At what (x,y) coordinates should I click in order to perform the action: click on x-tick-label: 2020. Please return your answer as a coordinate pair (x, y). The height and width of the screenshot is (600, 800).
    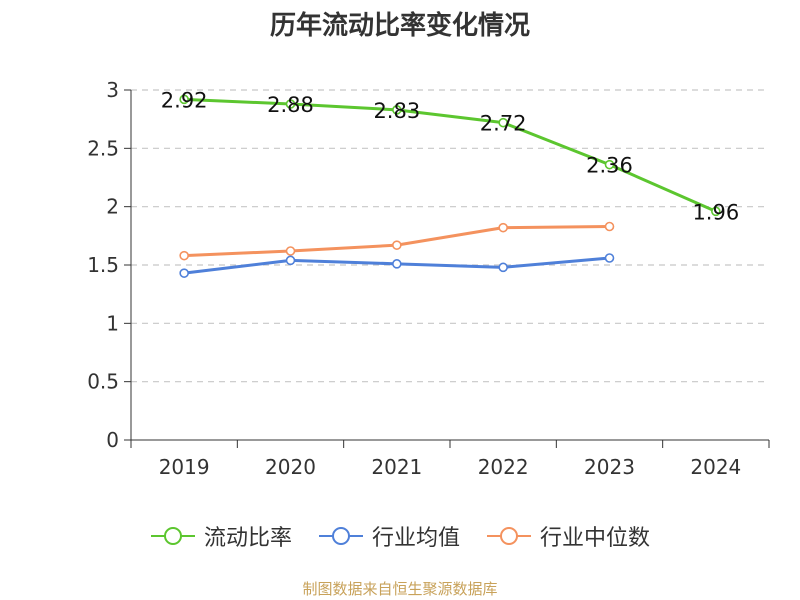
    Looking at the image, I should click on (290, 467).